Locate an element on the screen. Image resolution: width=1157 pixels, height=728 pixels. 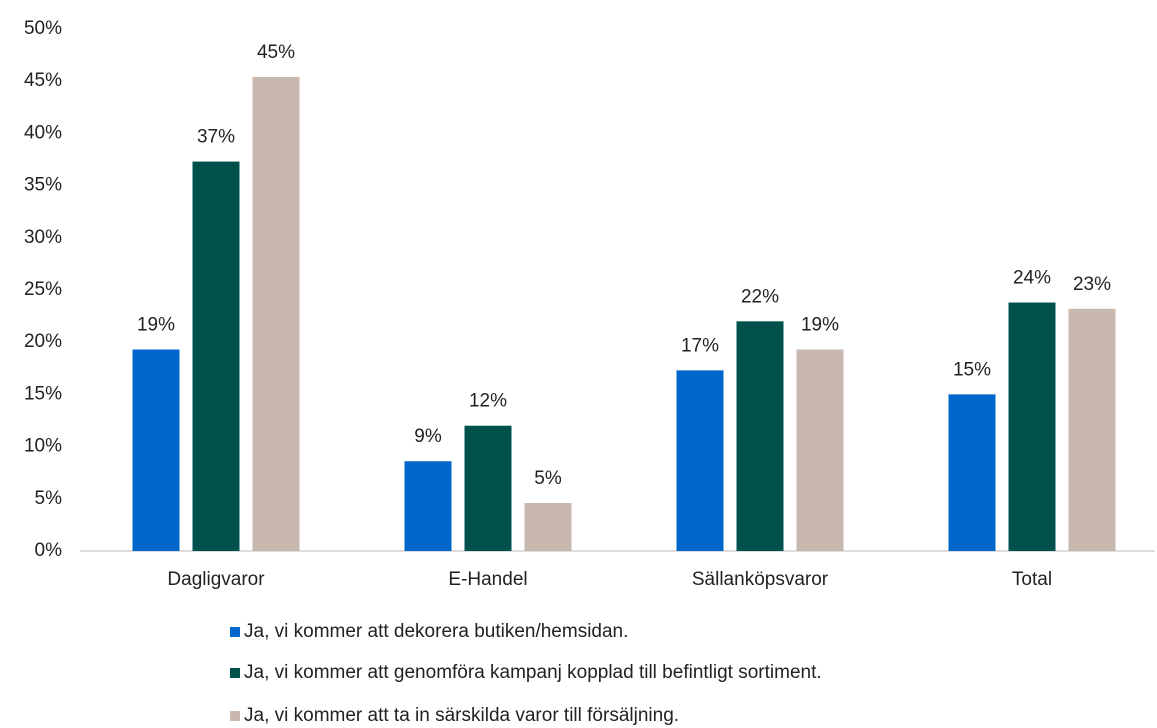
x-tick-label: Total is located at coordinates (1032, 579).